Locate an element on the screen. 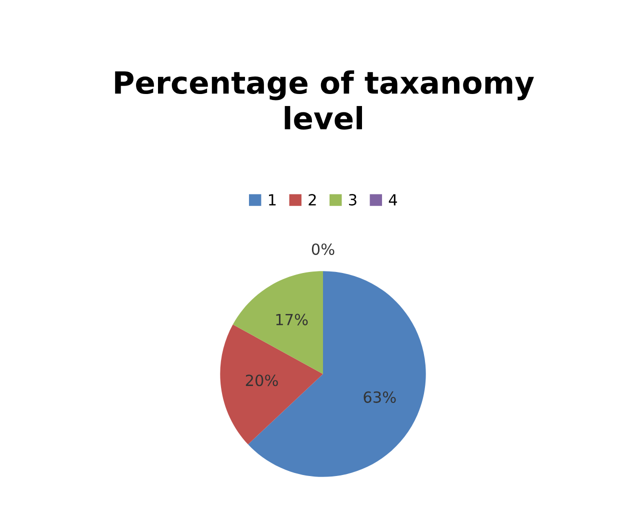 The height and width of the screenshot is (523, 628). data-label: 20% is located at coordinates (262, 380).